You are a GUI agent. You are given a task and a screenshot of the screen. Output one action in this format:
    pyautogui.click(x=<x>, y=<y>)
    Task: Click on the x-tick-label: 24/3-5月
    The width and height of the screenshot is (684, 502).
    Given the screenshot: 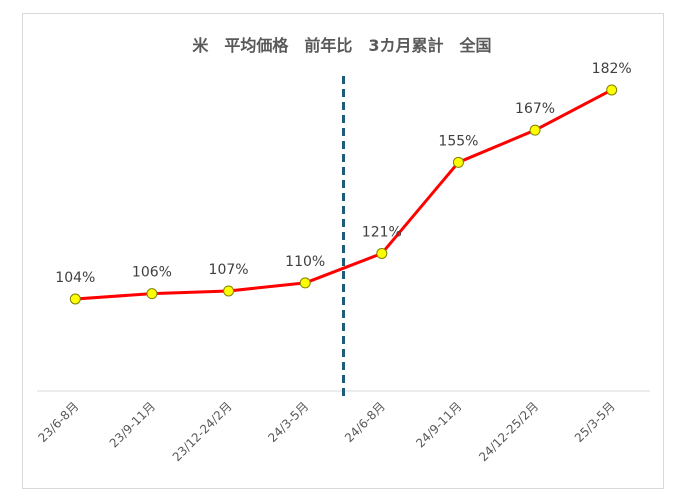 What is the action you would take?
    pyautogui.click(x=288, y=422)
    